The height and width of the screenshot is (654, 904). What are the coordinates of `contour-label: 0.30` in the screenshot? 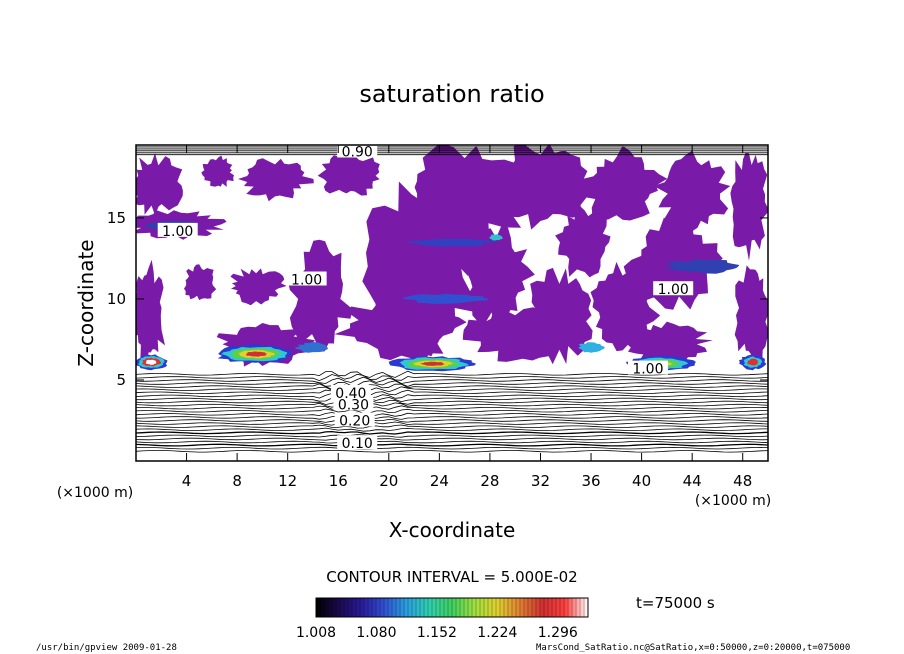 It's located at (353, 405).